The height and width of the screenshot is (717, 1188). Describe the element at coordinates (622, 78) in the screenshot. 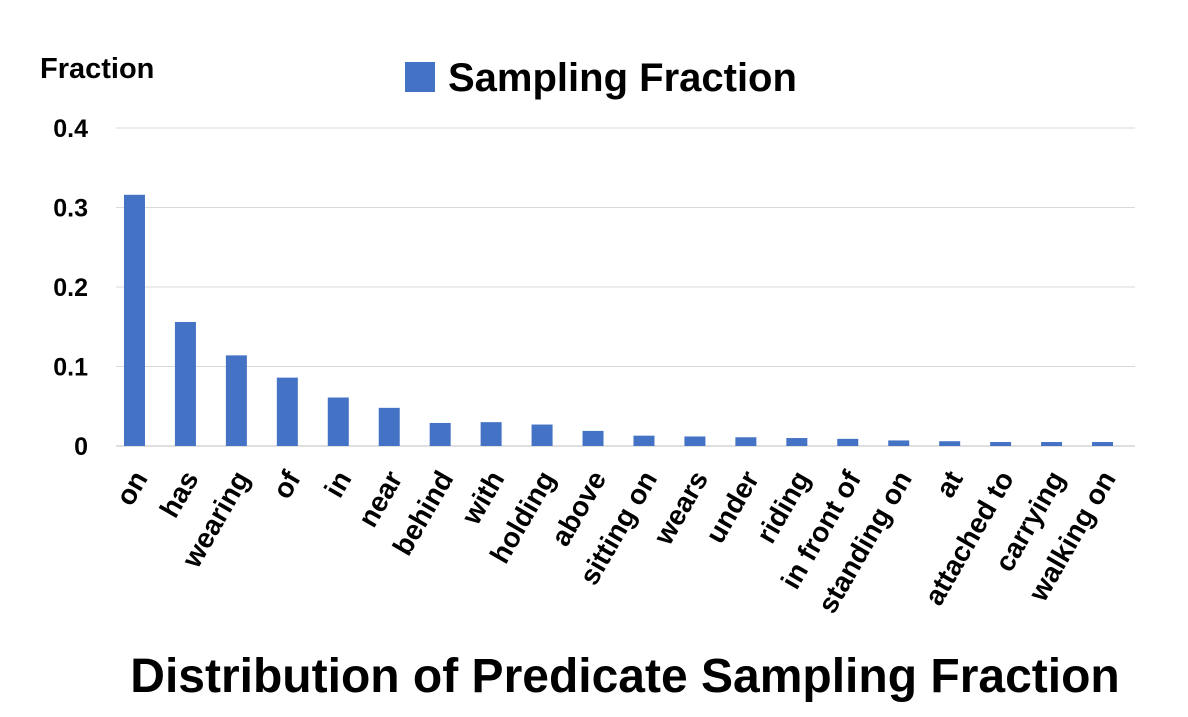

I see `legend-label: Sampling Fraction` at that location.